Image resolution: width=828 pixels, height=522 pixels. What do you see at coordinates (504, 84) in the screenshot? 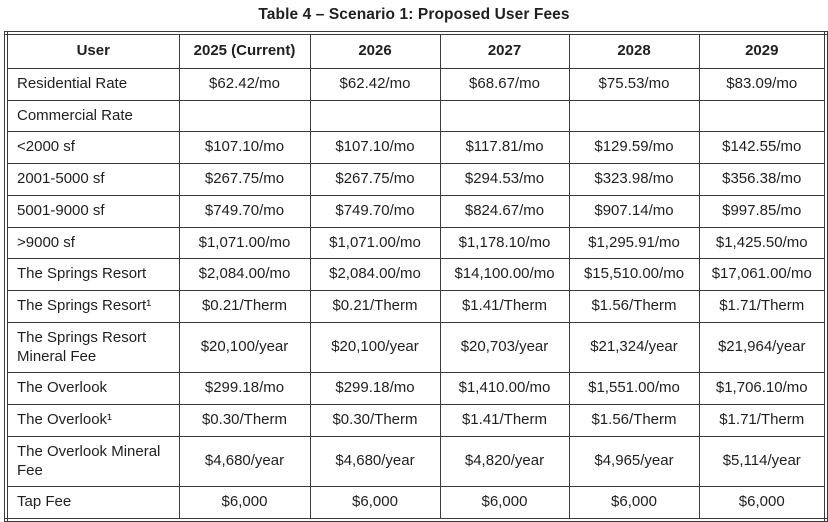
I see `fee-cell: $68.67/mo` at bounding box center [504, 84].